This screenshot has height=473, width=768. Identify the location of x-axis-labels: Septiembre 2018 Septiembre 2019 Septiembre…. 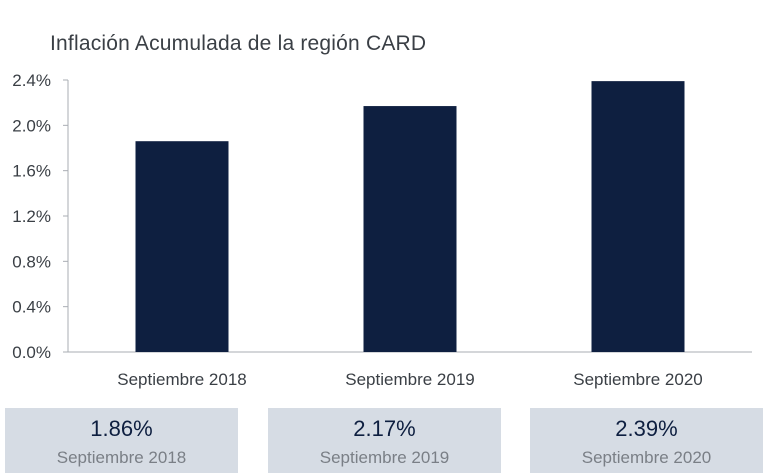
(409, 379).